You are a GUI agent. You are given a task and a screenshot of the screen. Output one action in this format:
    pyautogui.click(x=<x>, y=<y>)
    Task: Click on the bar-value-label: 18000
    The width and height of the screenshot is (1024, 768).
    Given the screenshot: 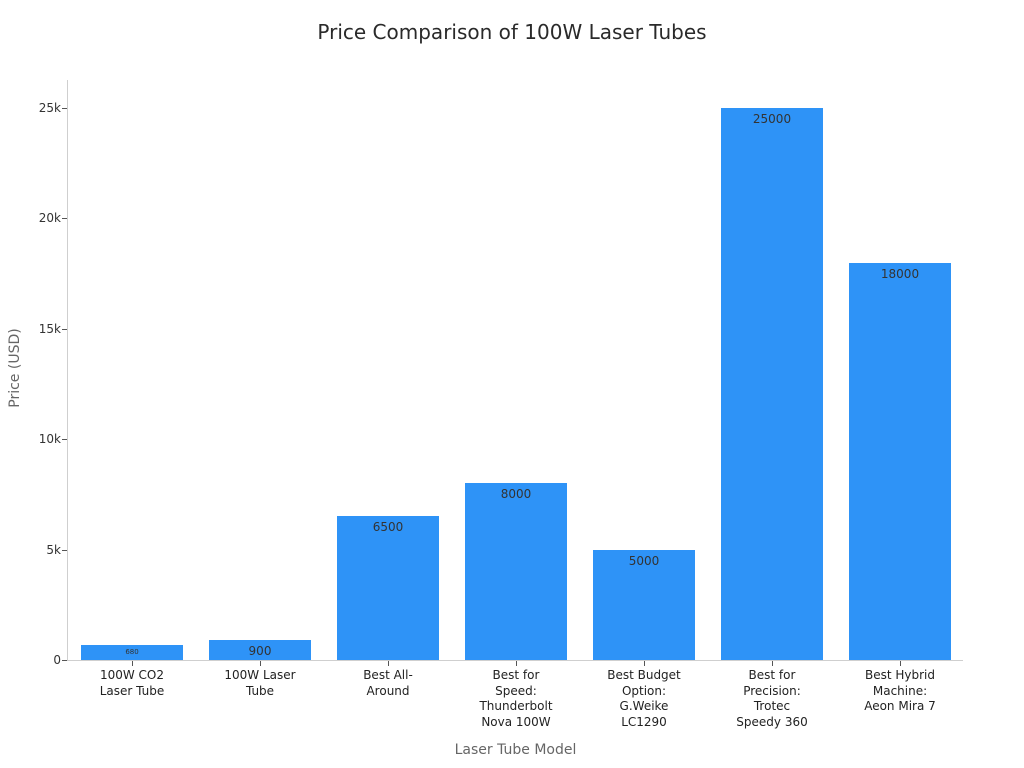 What is the action you would take?
    pyautogui.click(x=900, y=273)
    